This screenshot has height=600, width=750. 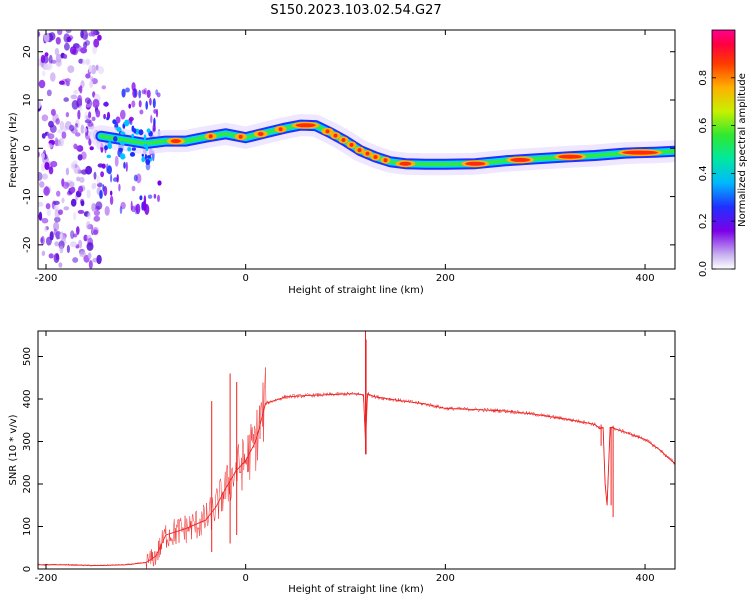 I want to click on colorbar-gradient, so click(x=723, y=149).